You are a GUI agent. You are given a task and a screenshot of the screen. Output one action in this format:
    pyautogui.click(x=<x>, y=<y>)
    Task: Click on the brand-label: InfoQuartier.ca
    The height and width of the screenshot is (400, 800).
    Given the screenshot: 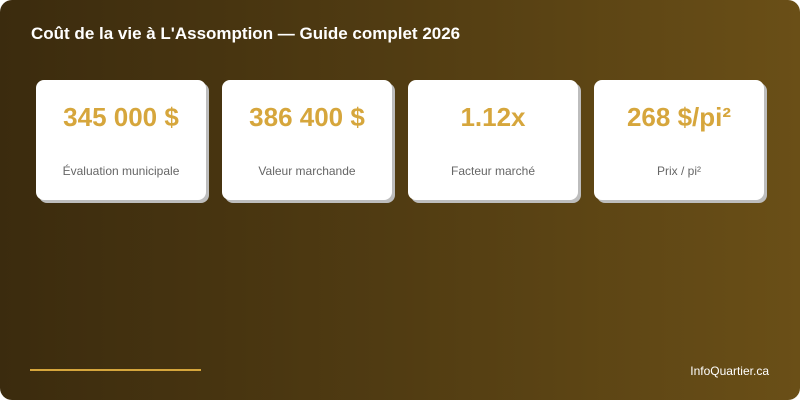 What is the action you would take?
    pyautogui.click(x=729, y=371)
    